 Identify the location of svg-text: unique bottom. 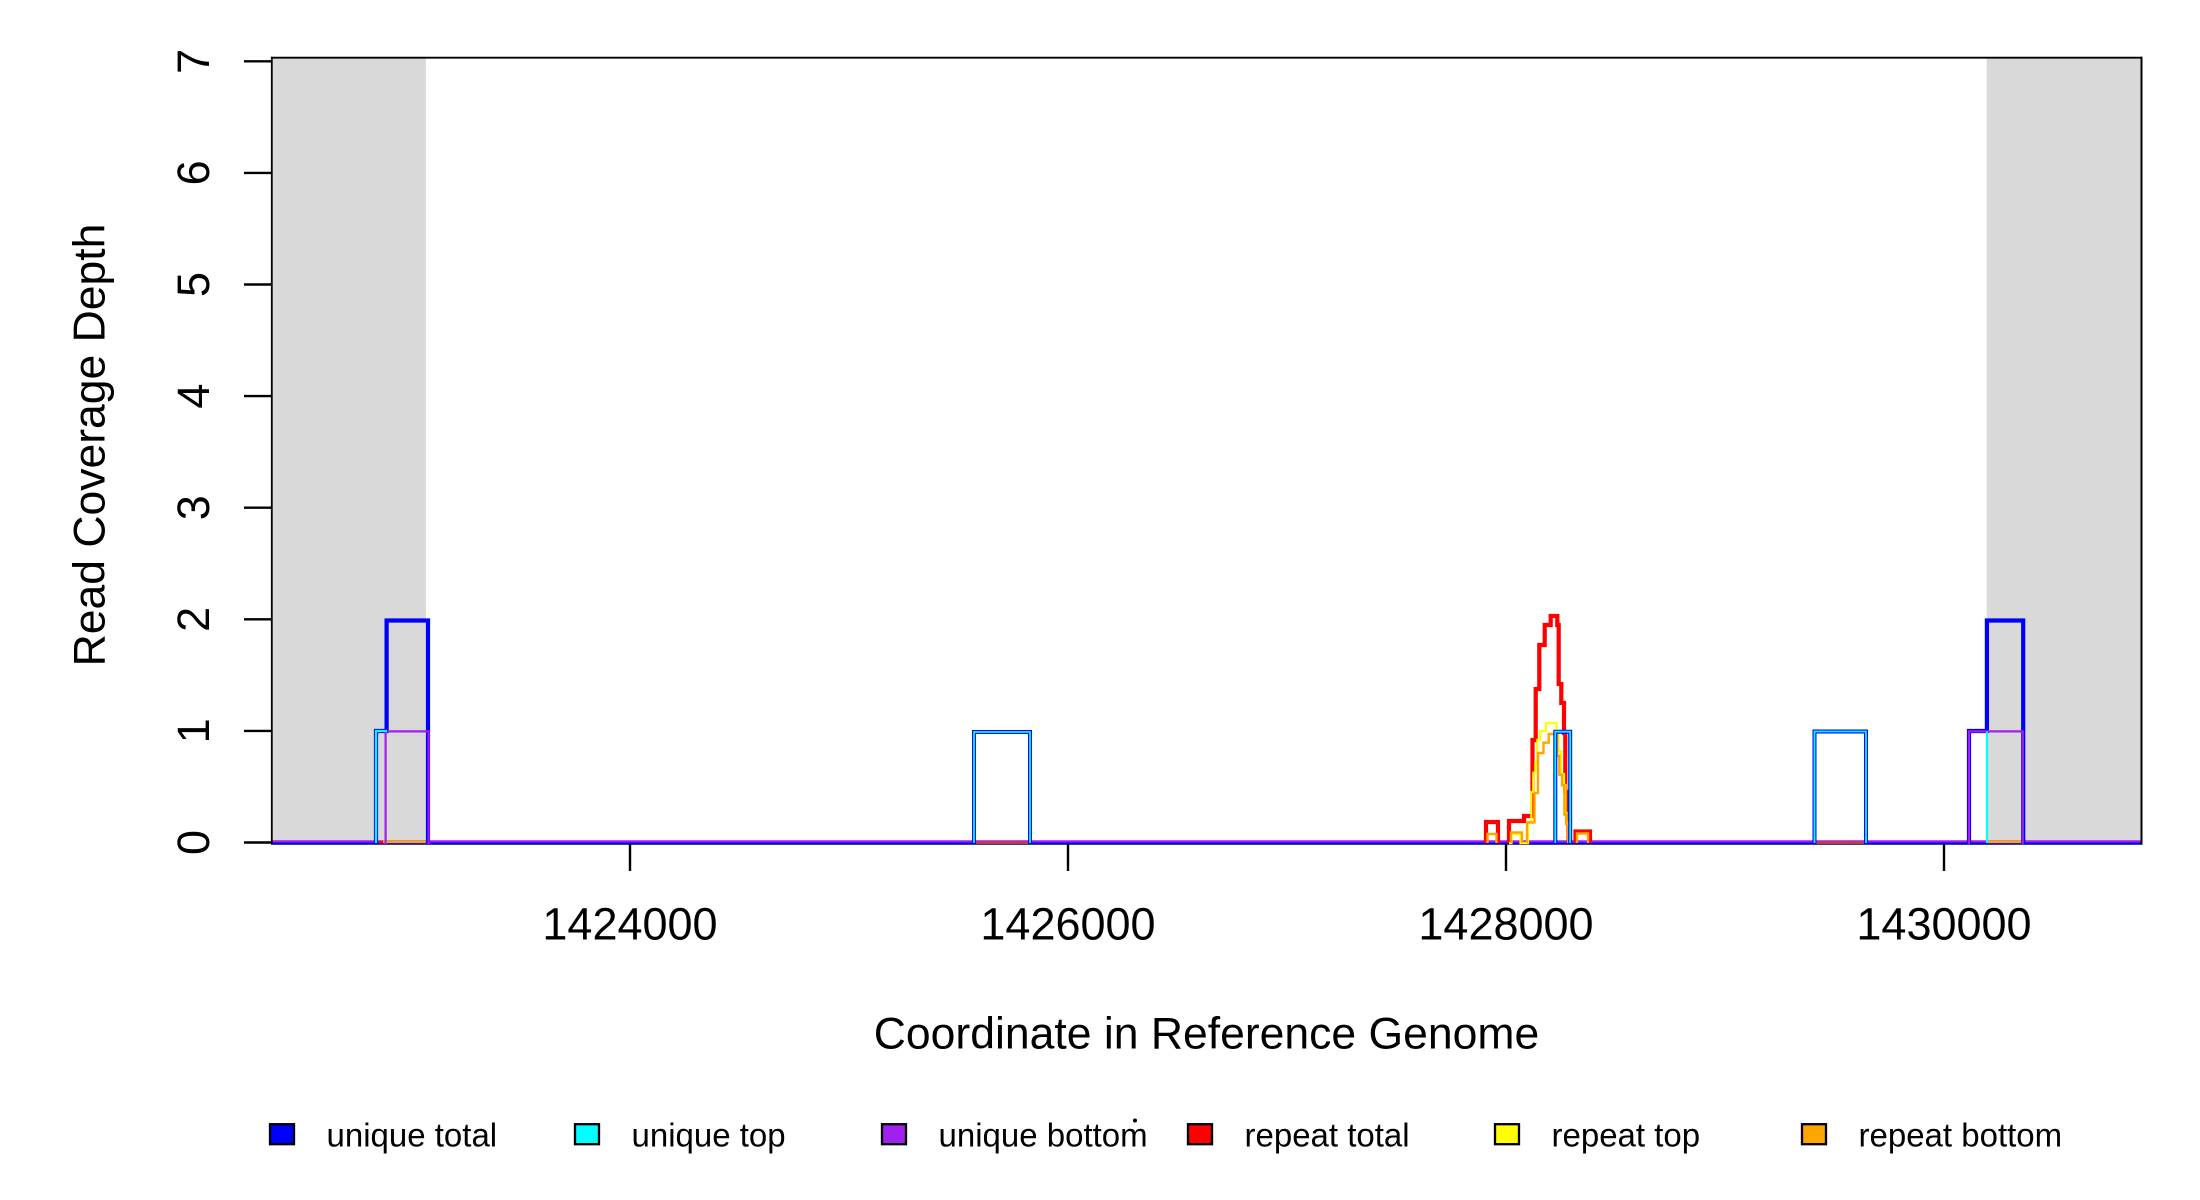
(1043, 1135).